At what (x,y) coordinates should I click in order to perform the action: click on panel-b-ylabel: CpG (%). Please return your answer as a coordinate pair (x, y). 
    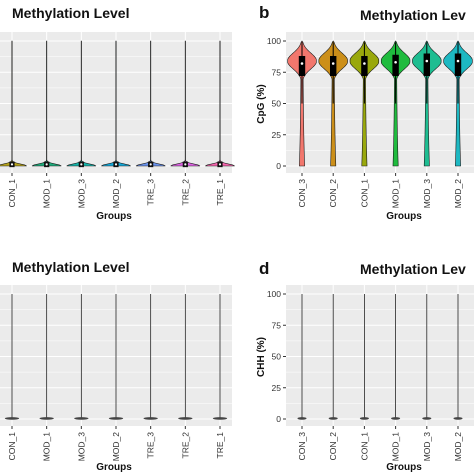
    Looking at the image, I should click on (261, 103).